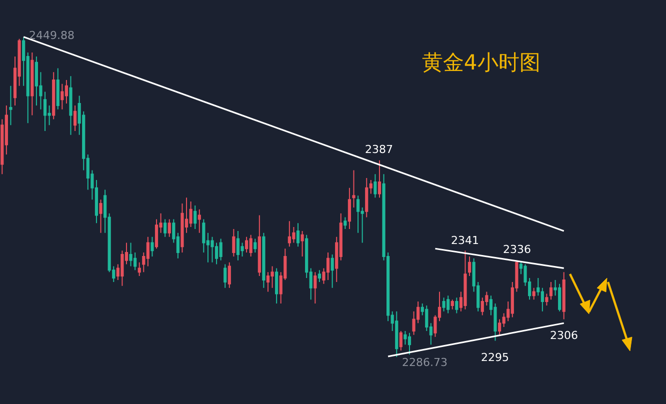  I want to click on annotation: 2341, so click(465, 240).